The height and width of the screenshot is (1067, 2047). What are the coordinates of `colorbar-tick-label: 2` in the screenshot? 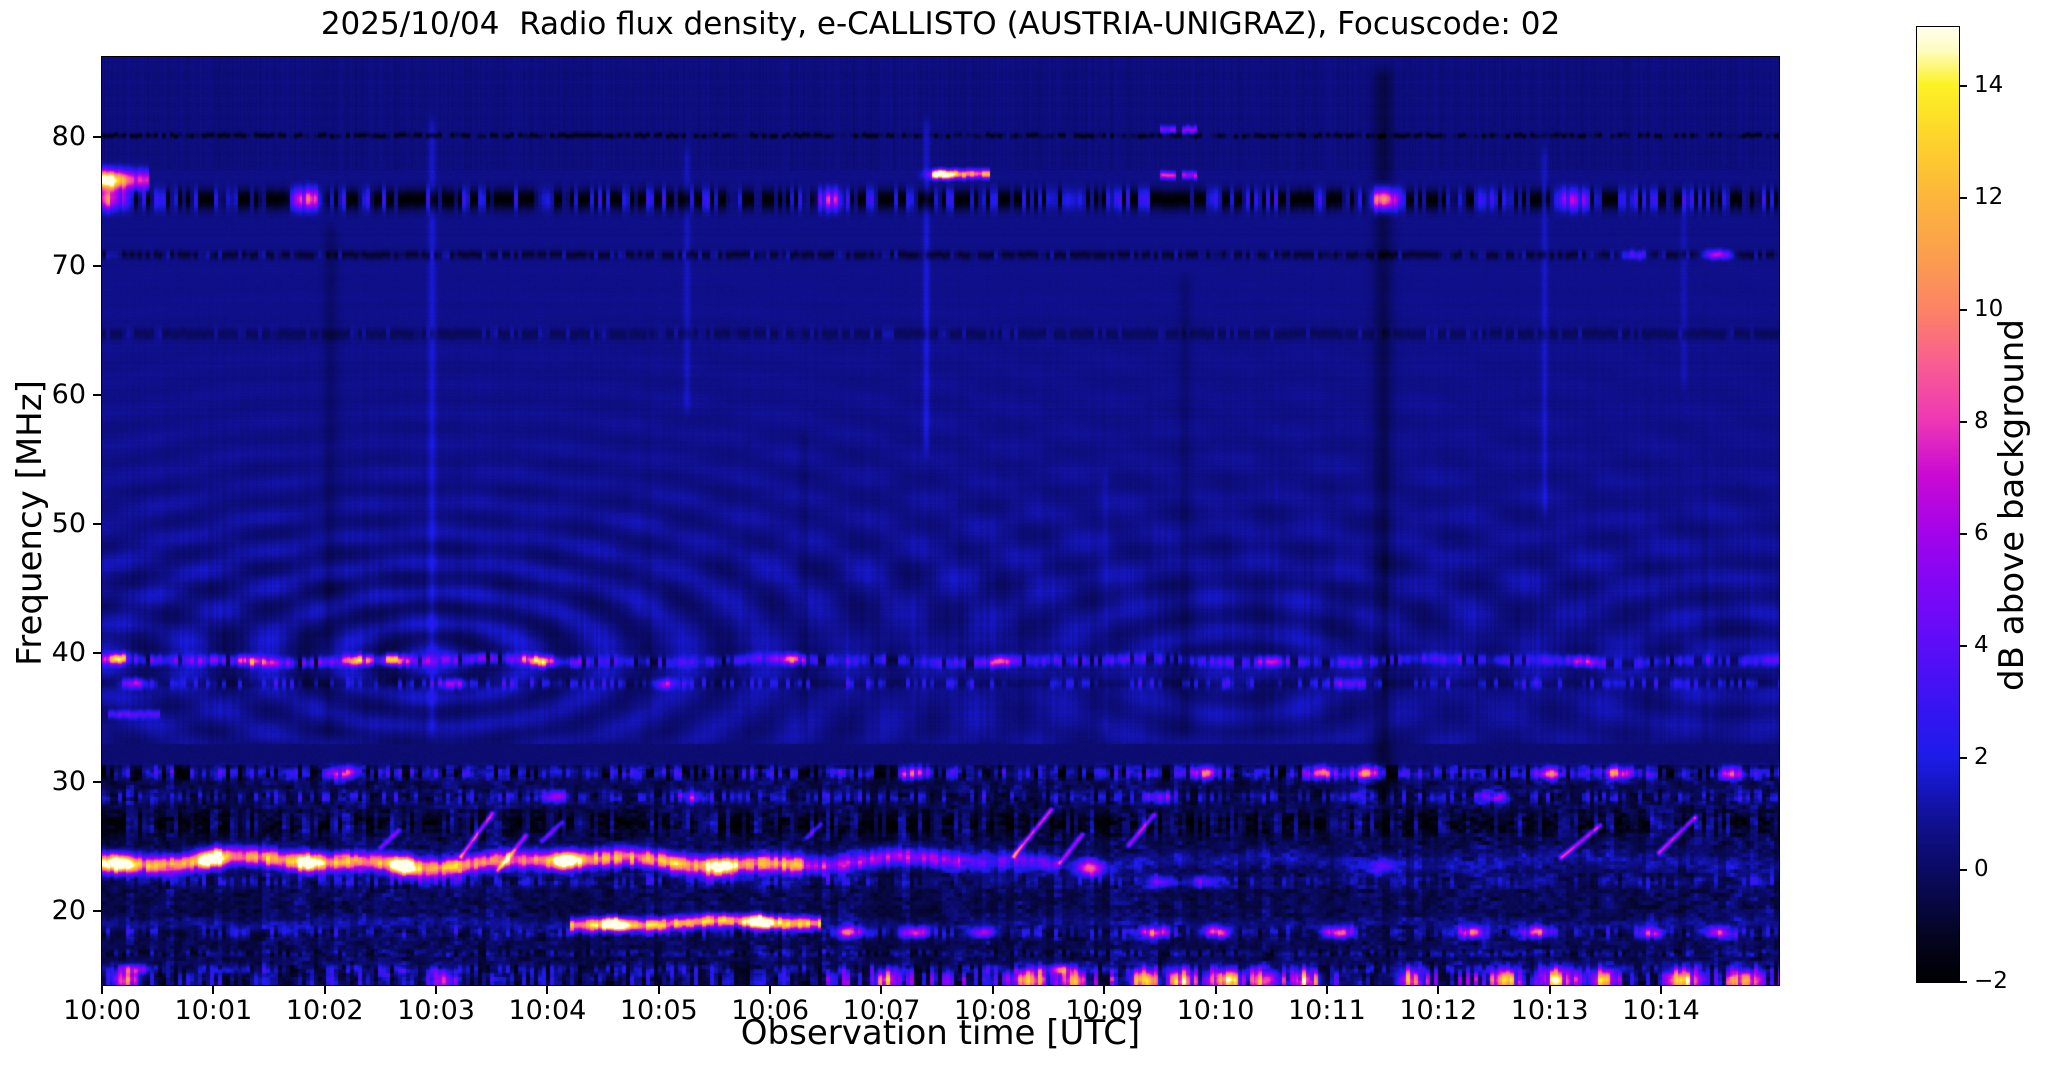 It's located at (1981, 756).